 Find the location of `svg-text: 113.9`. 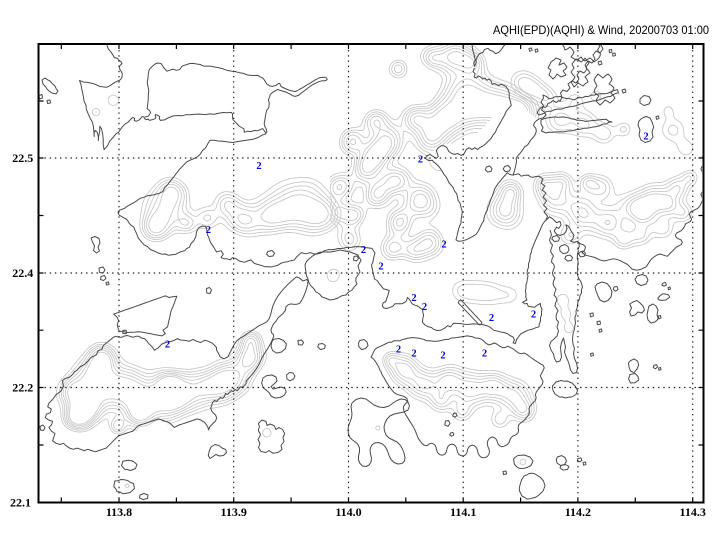

svg-text: 113.9 is located at coordinates (234, 512).